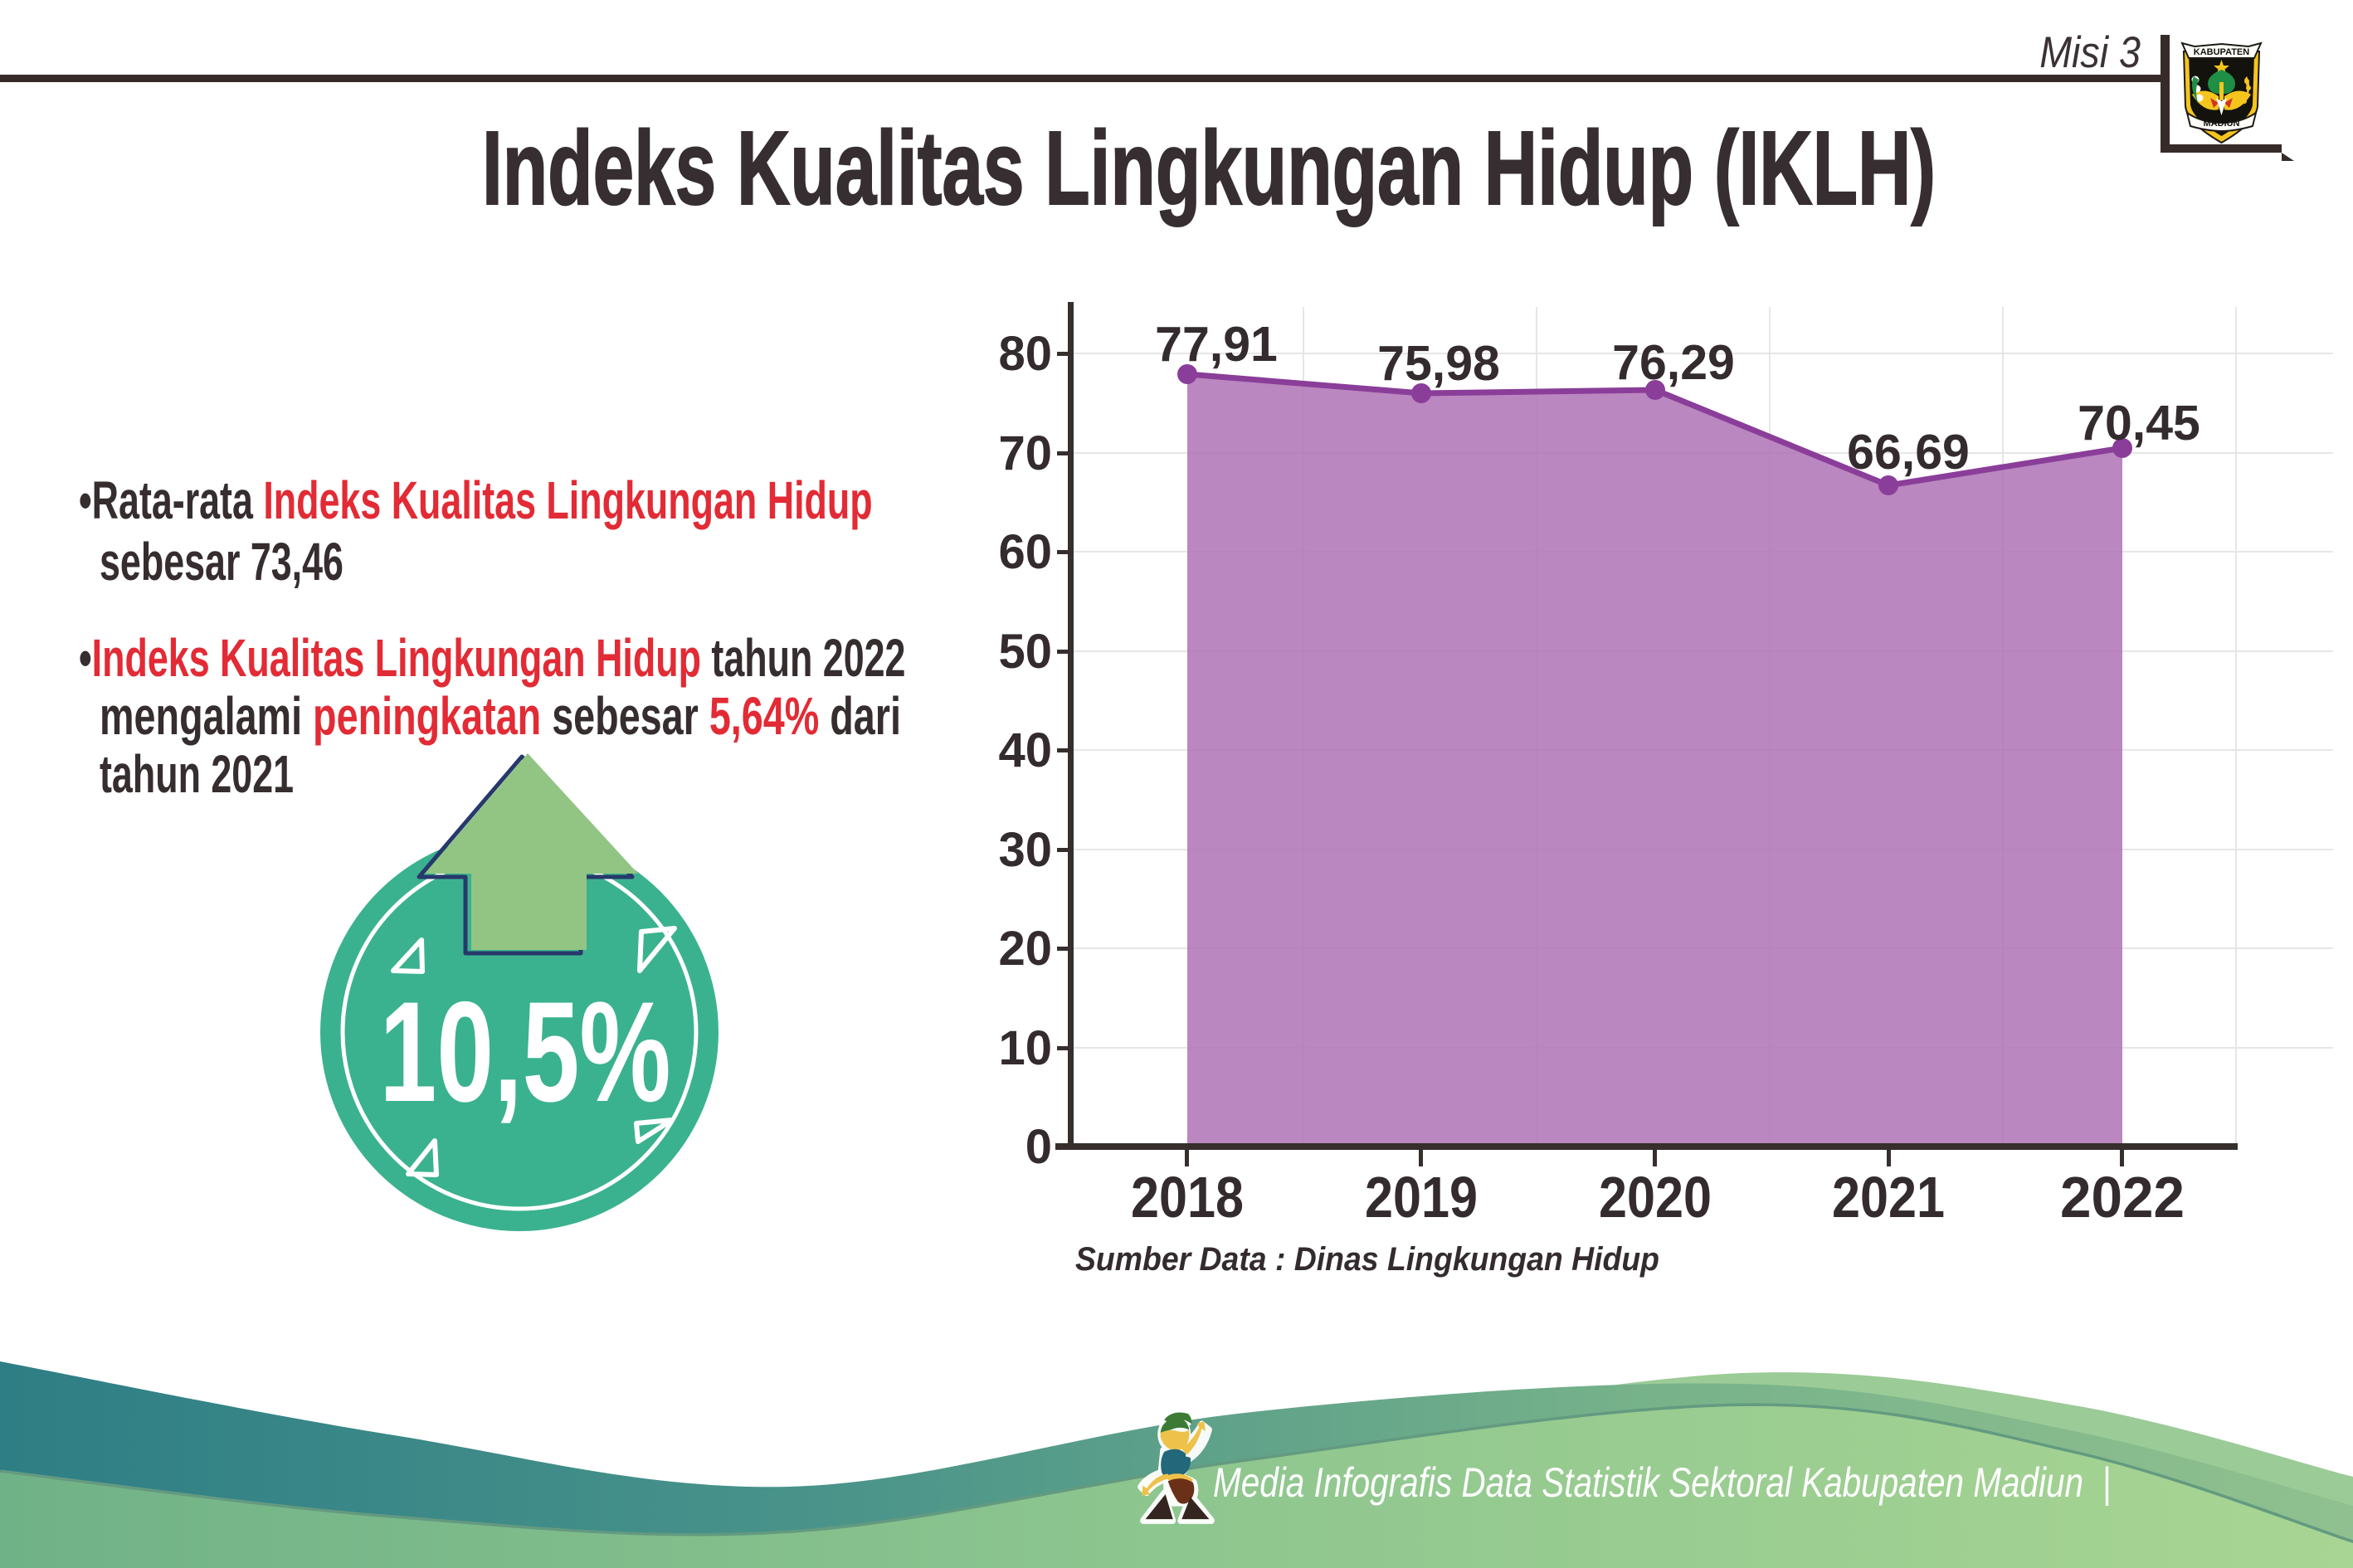 The height and width of the screenshot is (1568, 2353). What do you see at coordinates (1025, 354) in the screenshot?
I see `svg-text: 80` at bounding box center [1025, 354].